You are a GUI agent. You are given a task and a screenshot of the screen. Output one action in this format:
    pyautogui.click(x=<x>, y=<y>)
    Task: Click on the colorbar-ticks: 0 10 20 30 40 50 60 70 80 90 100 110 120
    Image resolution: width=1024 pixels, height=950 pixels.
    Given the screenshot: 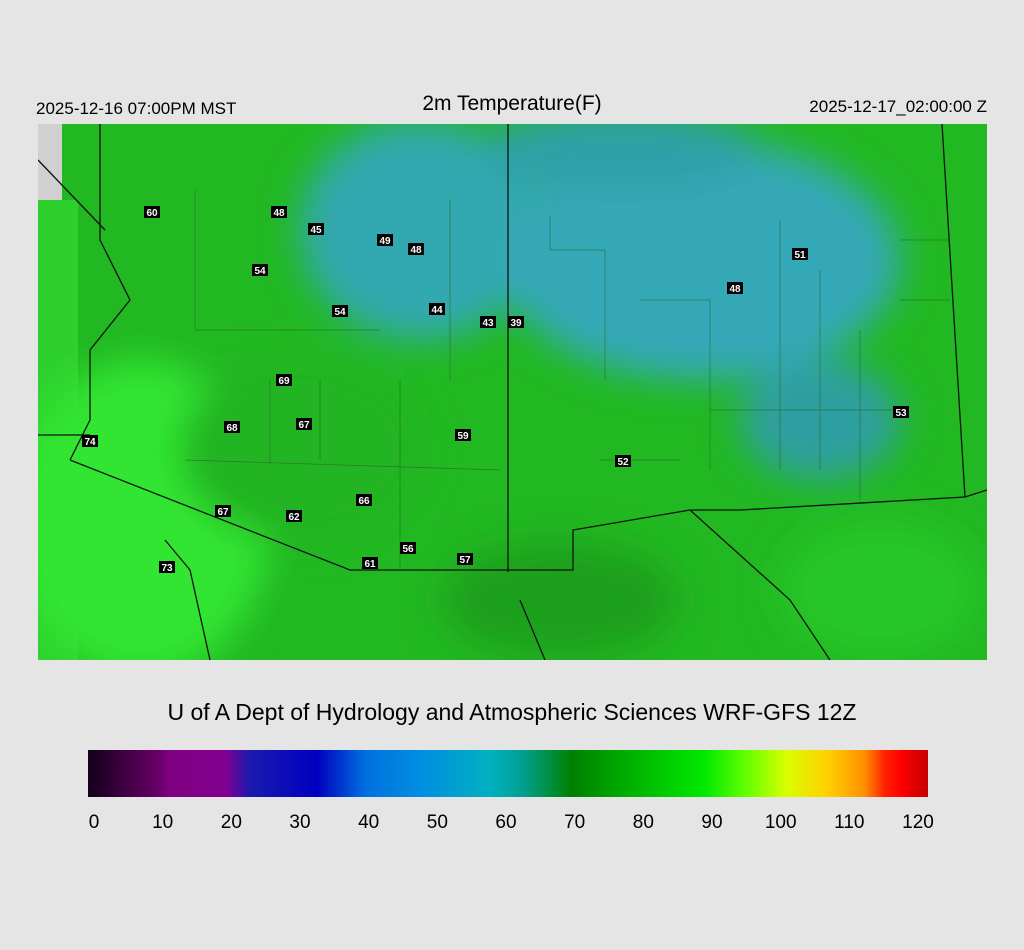 What is the action you would take?
    pyautogui.click(x=511, y=822)
    